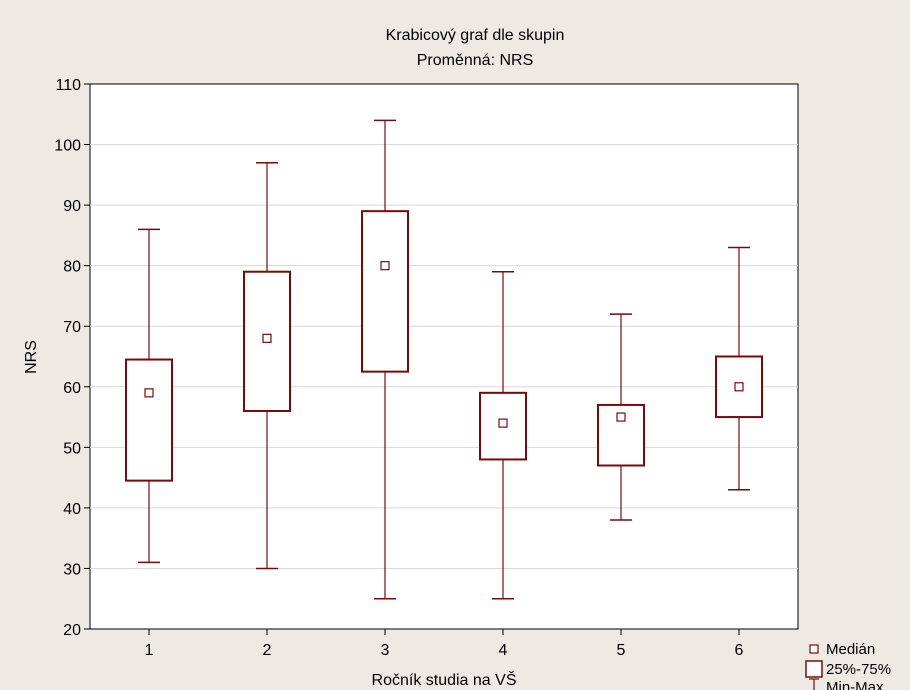 Image resolution: width=910 pixels, height=690 pixels. What do you see at coordinates (814, 669) in the screenshot?
I see `legend-box-icon` at bounding box center [814, 669].